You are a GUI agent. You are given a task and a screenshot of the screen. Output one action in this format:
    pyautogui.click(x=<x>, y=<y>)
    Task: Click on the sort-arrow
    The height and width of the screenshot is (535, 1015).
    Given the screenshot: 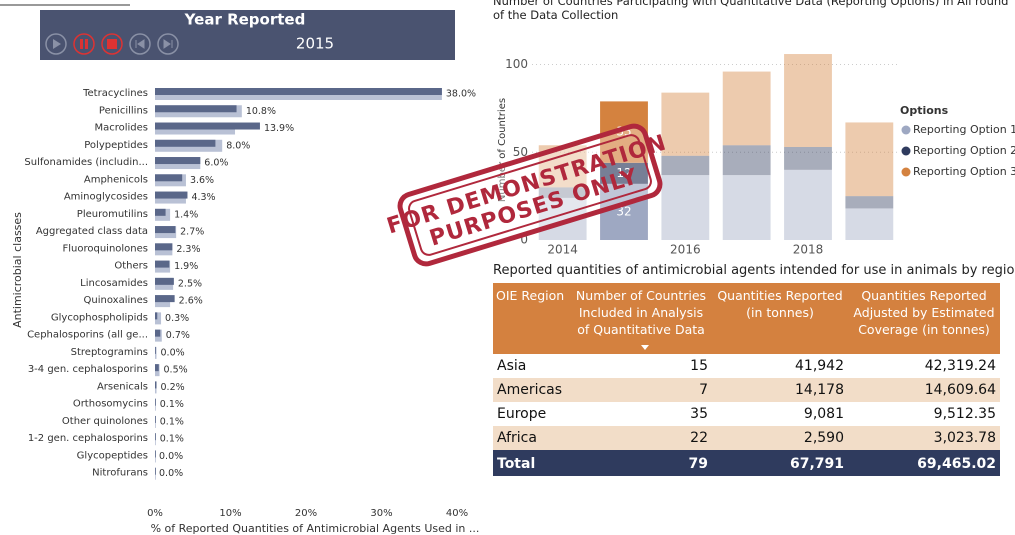 What is the action you would take?
    pyautogui.click(x=645, y=347)
    